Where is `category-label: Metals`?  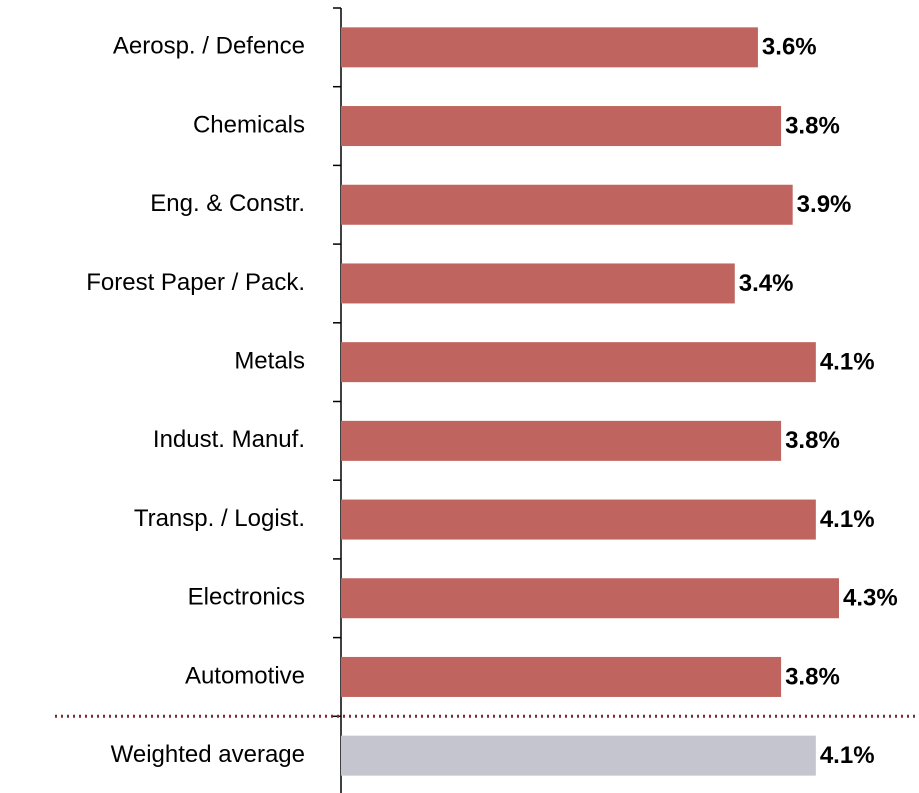 category-label: Metals is located at coordinates (269, 360).